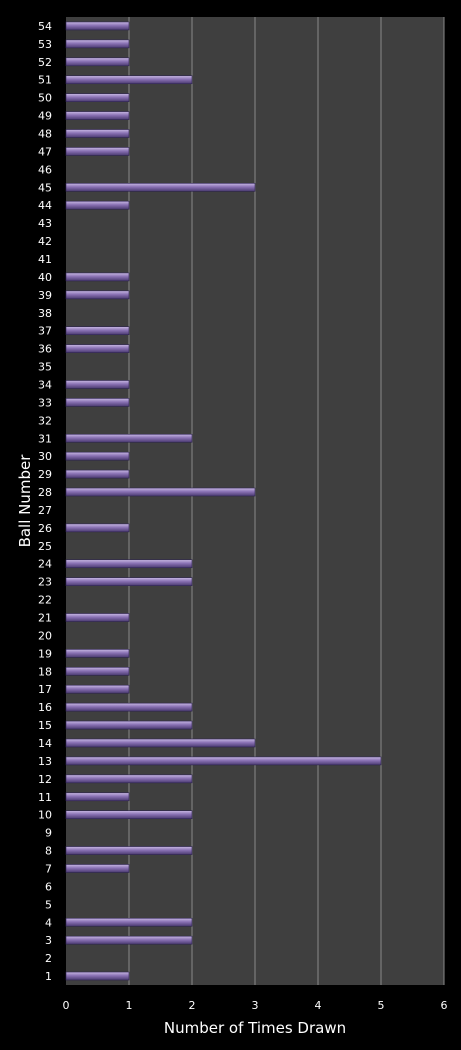 Image resolution: width=461 pixels, height=1050 pixels. What do you see at coordinates (48, 868) in the screenshot?
I see `y-tick-label: 7` at bounding box center [48, 868].